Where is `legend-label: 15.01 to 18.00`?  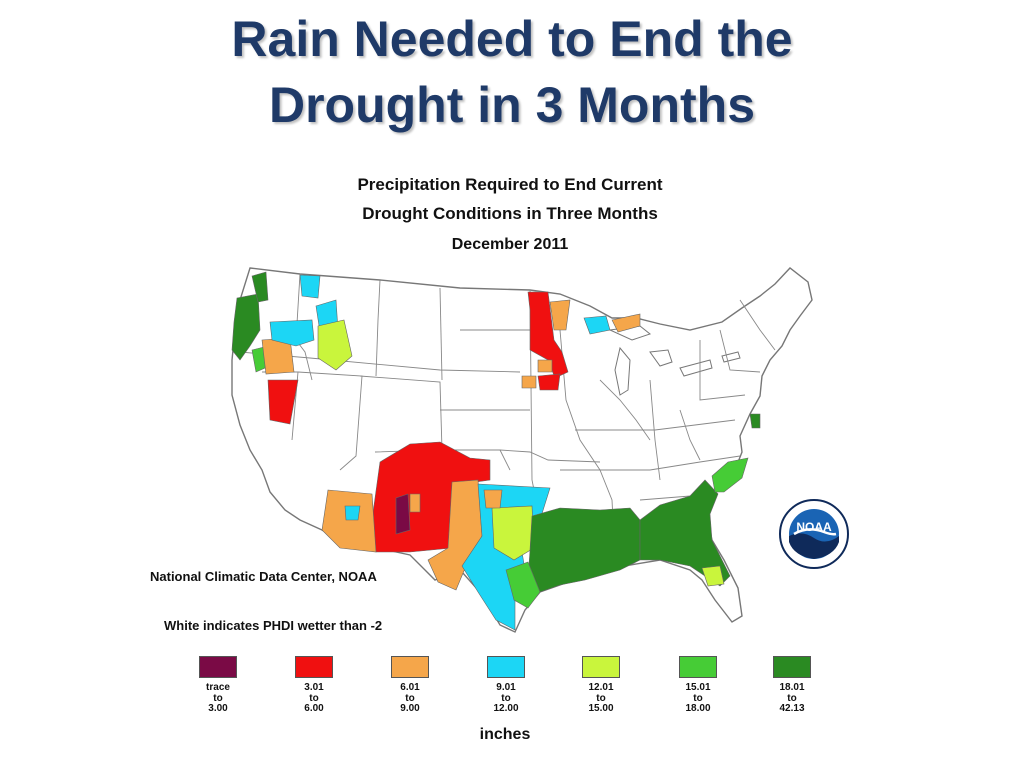
legend-label: 15.01 to 18.00 is located at coordinates (698, 698).